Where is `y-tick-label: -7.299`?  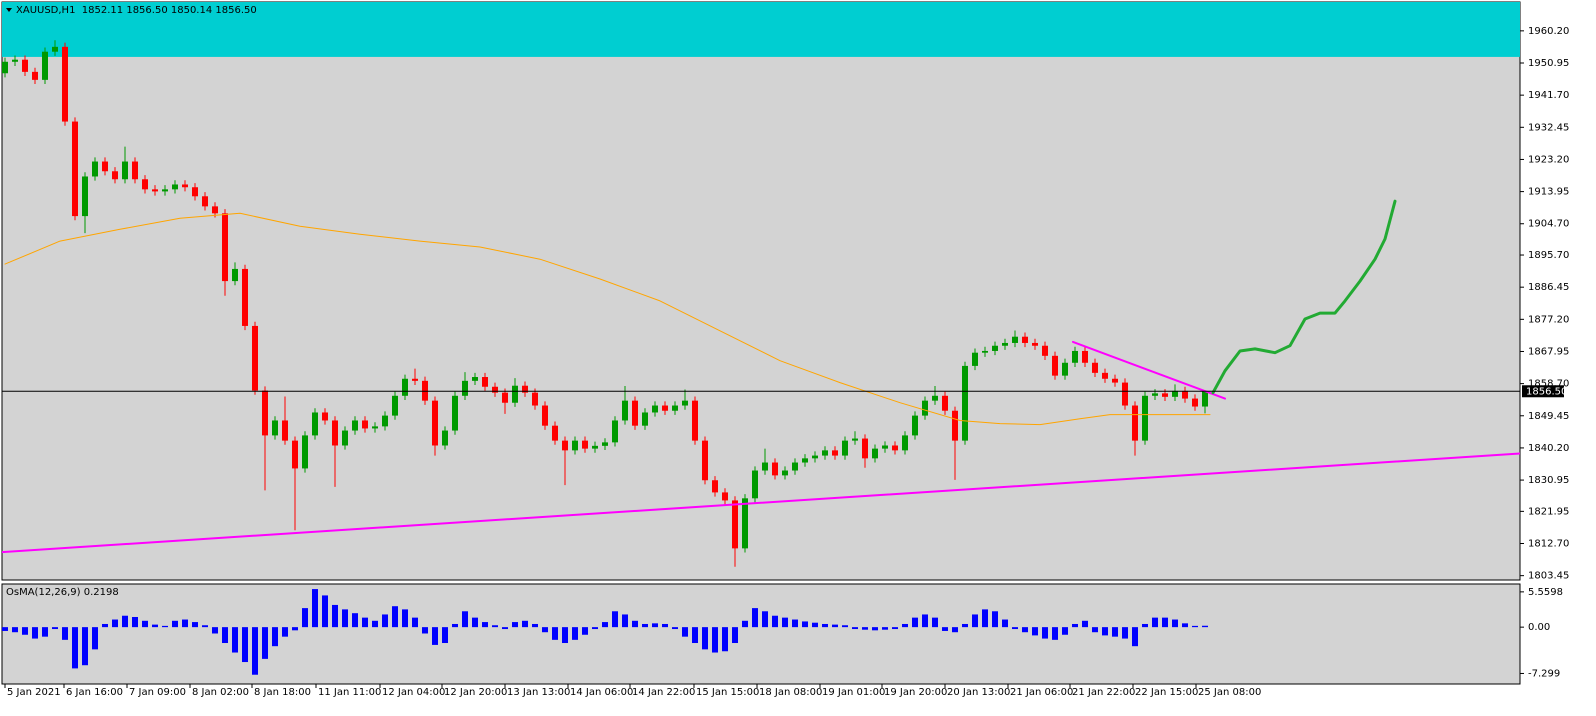 y-tick-label: -7.299 is located at coordinates (1544, 673).